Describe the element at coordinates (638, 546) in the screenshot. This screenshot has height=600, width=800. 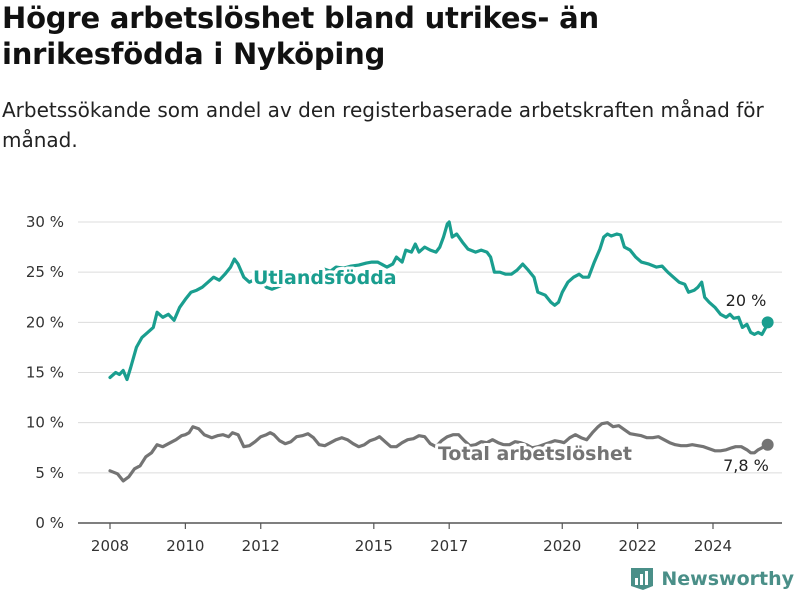
I see `x-tick-label: 2022` at that location.